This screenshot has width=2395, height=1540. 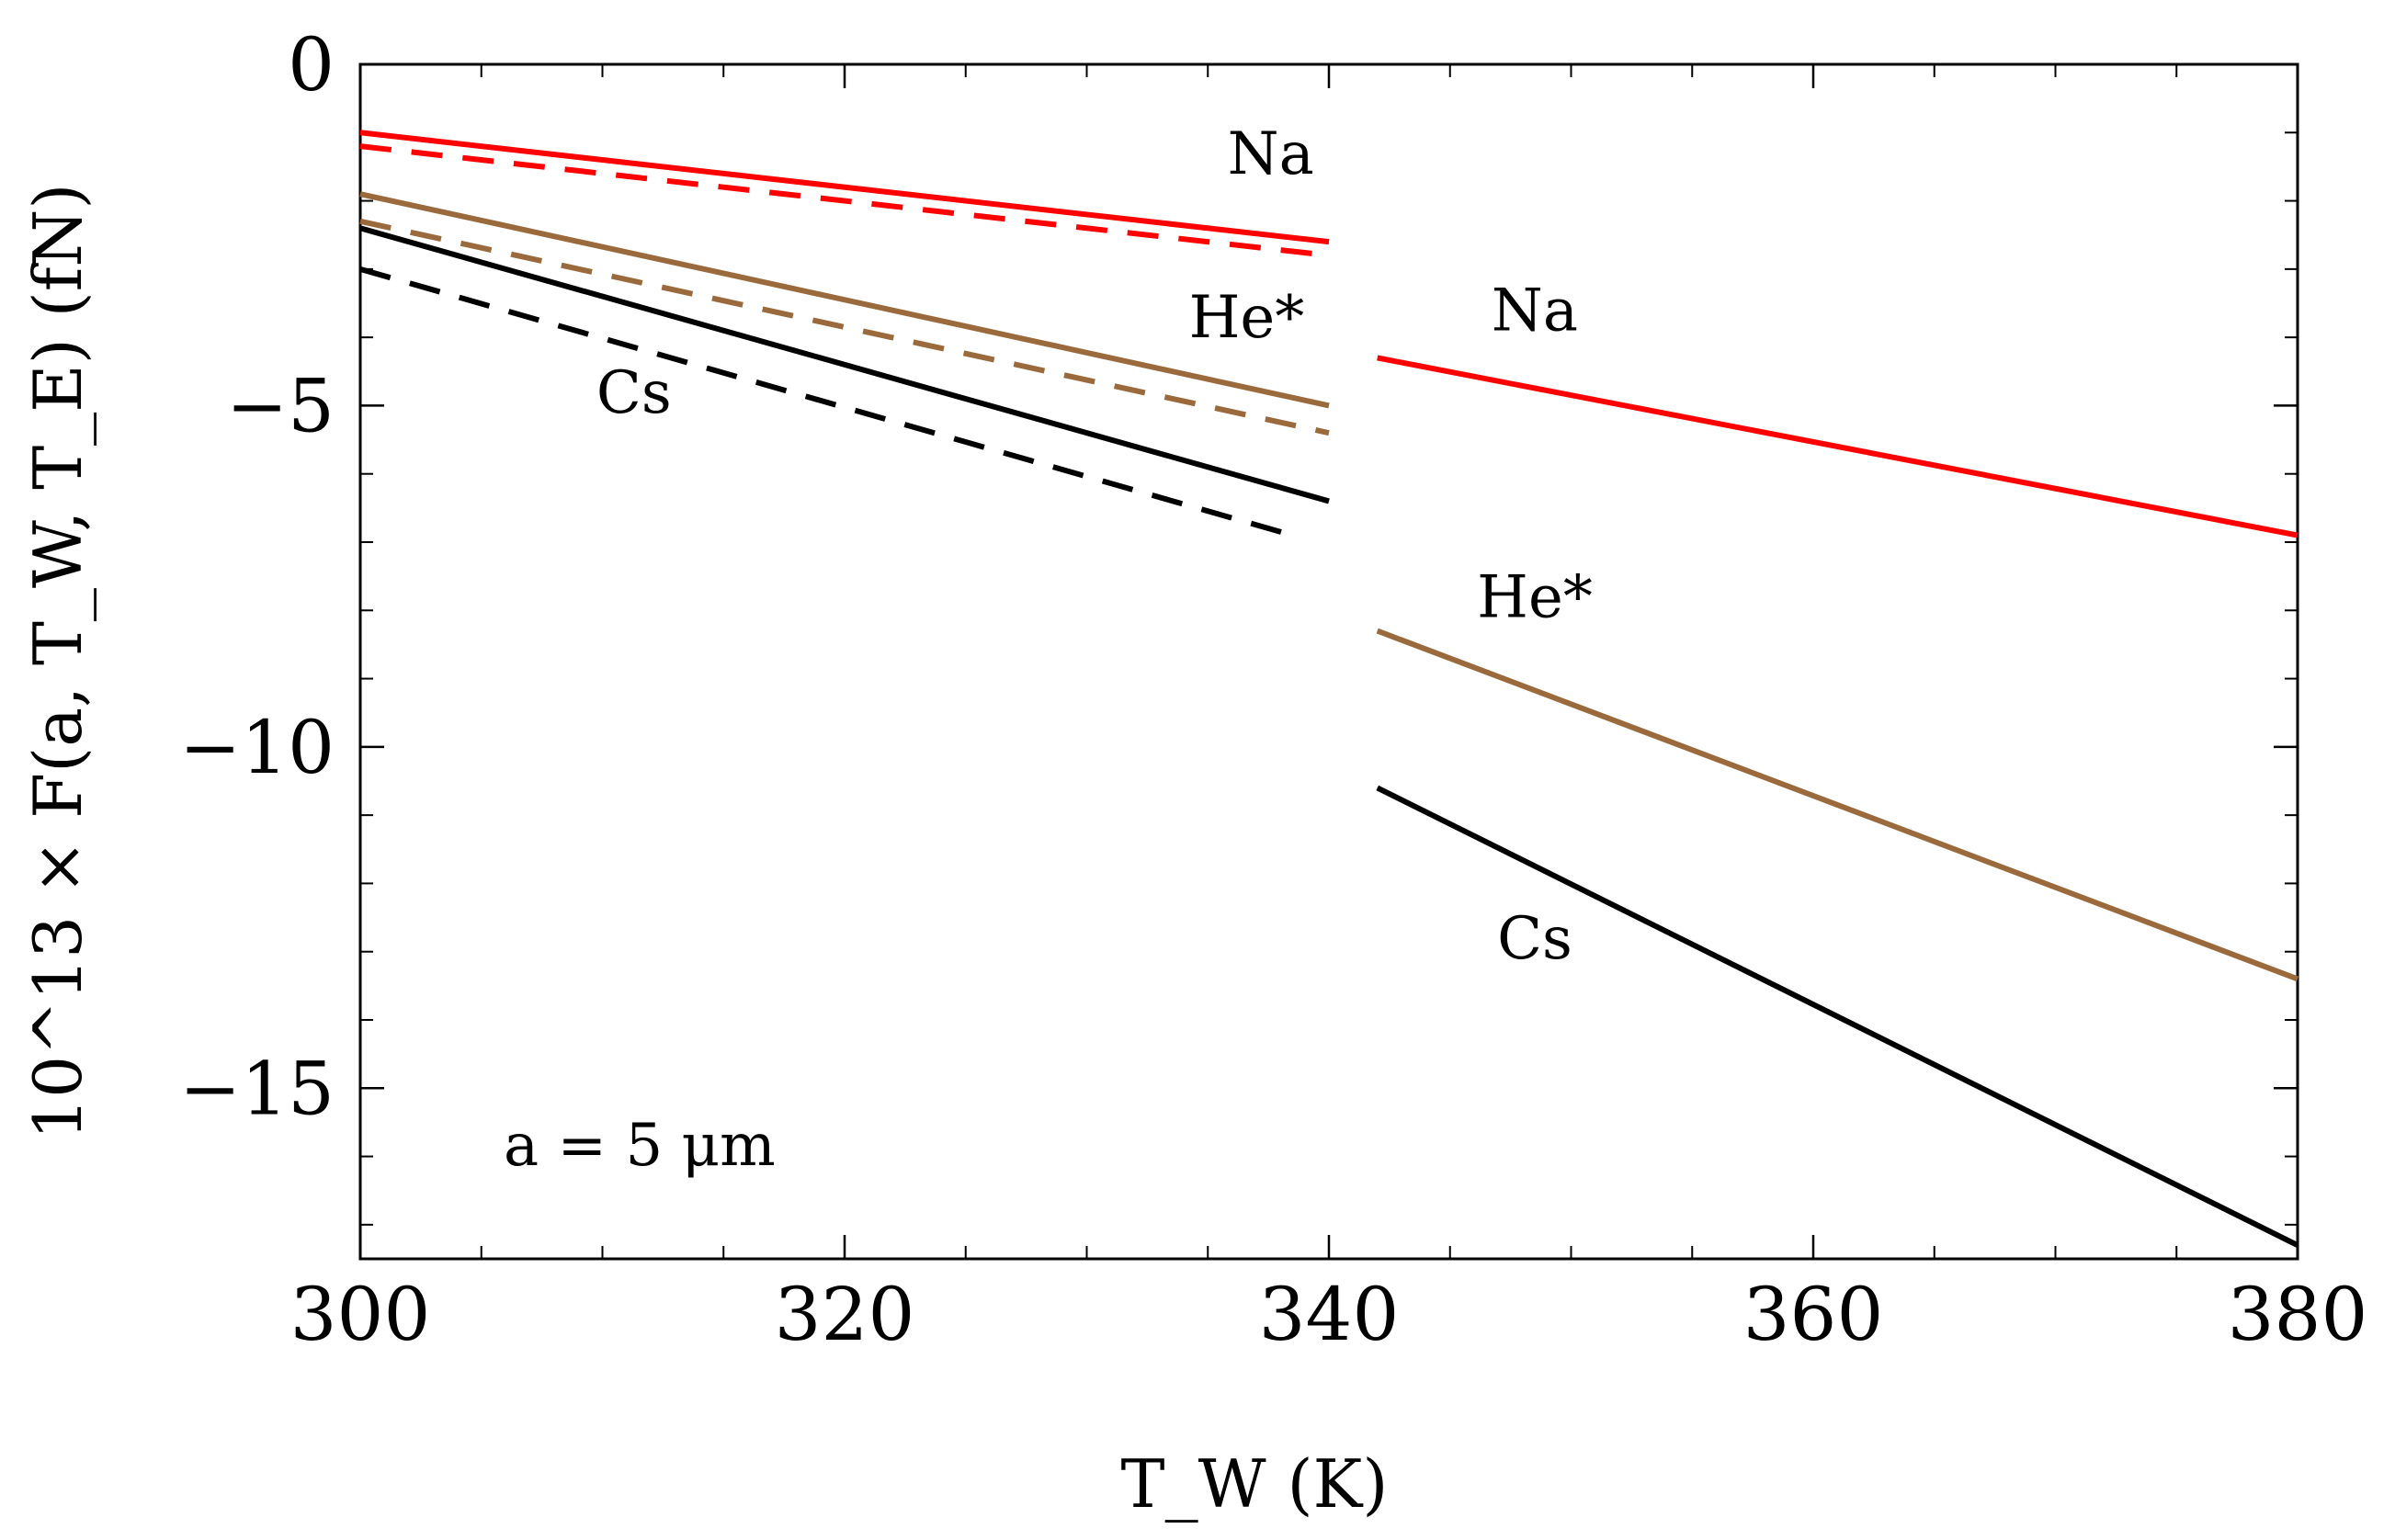 What do you see at coordinates (257, 1088) in the screenshot?
I see `y-tick-label: −15` at bounding box center [257, 1088].